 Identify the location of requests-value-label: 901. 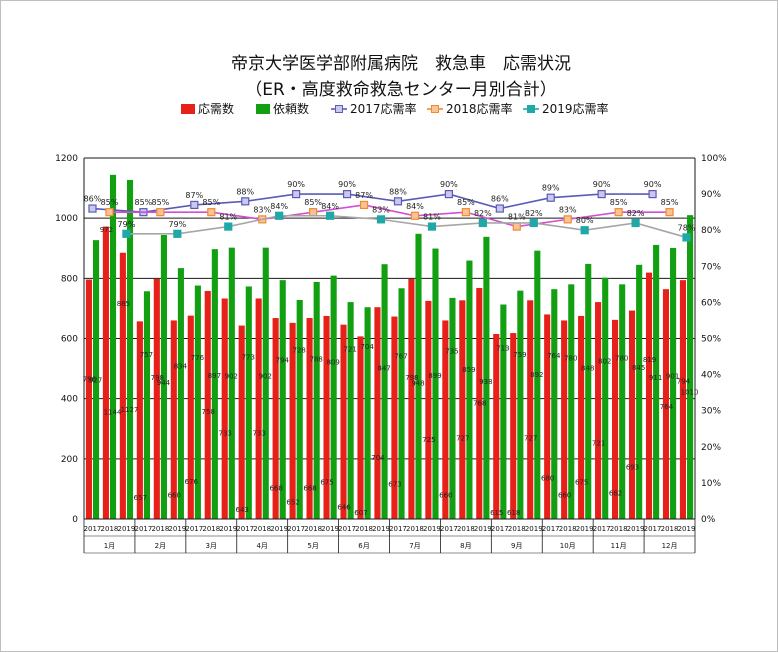
(672, 376).